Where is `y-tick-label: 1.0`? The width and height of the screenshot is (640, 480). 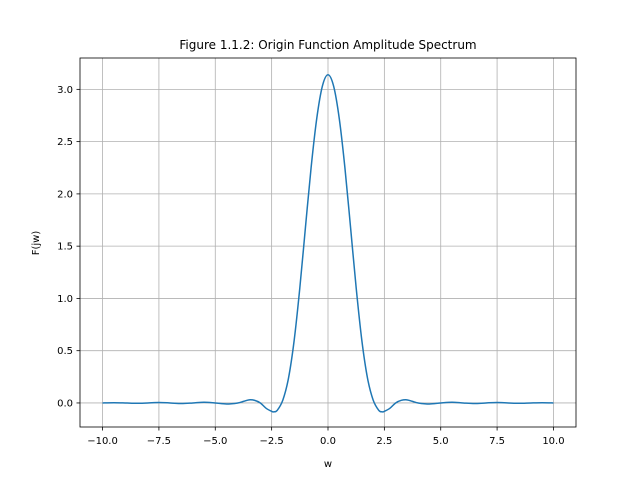 y-tick-label: 1.0 is located at coordinates (65, 299).